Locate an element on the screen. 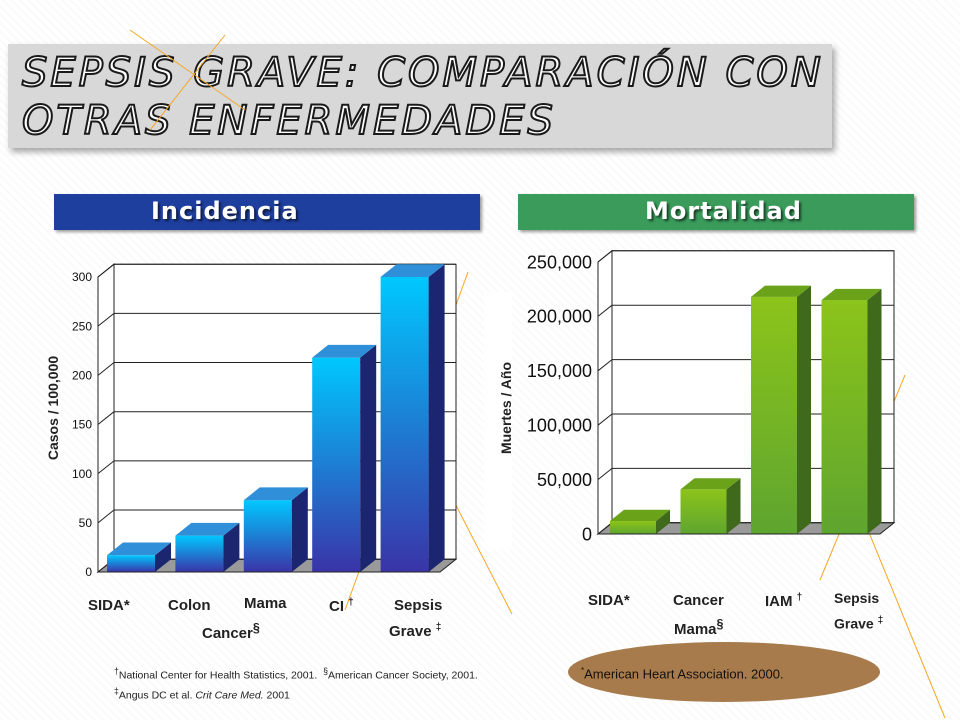  mort-cat-sepsis: Sepsis is located at coordinates (857, 598).